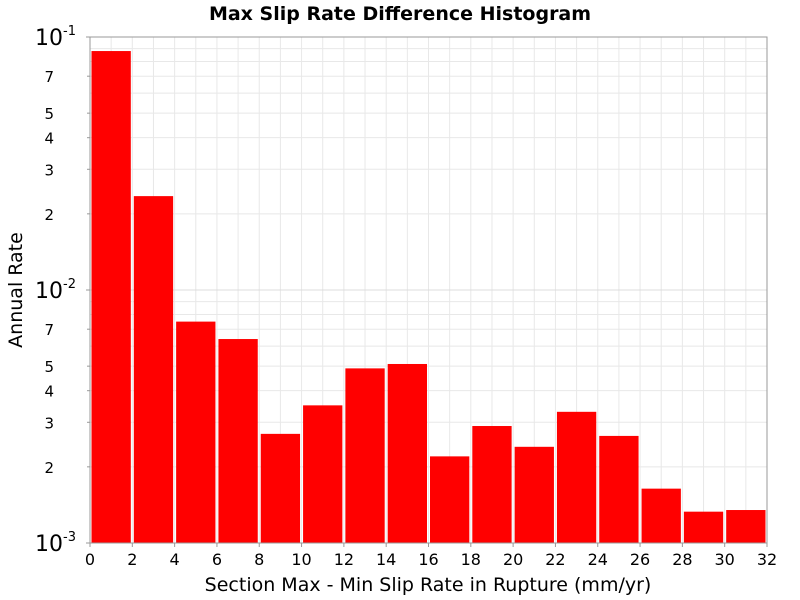 The height and width of the screenshot is (600, 800). I want to click on x-tick-label: 22, so click(555, 559).